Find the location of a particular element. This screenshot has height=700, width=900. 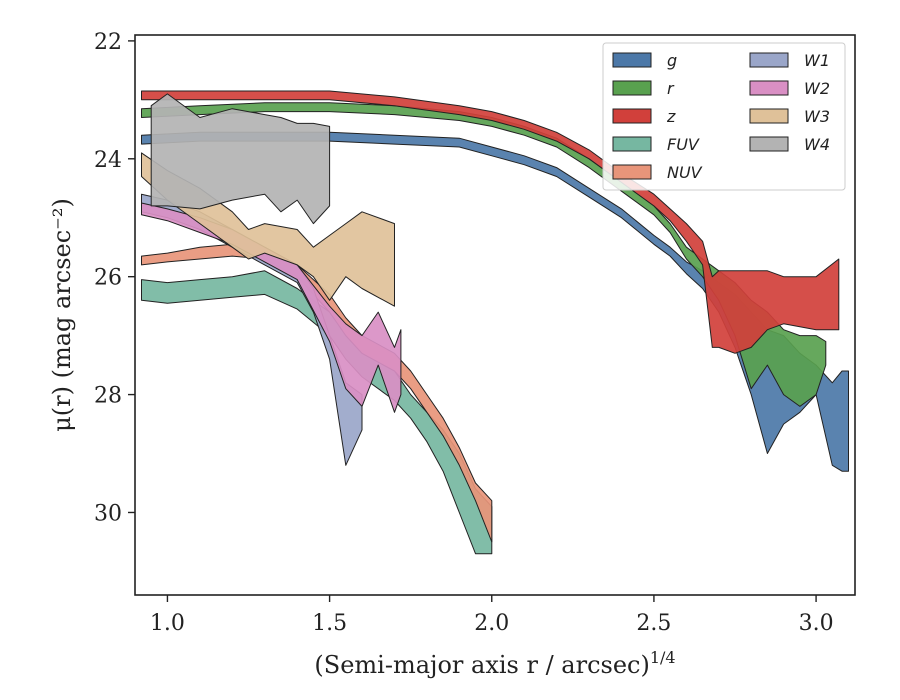

legend-swatch-nuv is located at coordinates (632, 172).